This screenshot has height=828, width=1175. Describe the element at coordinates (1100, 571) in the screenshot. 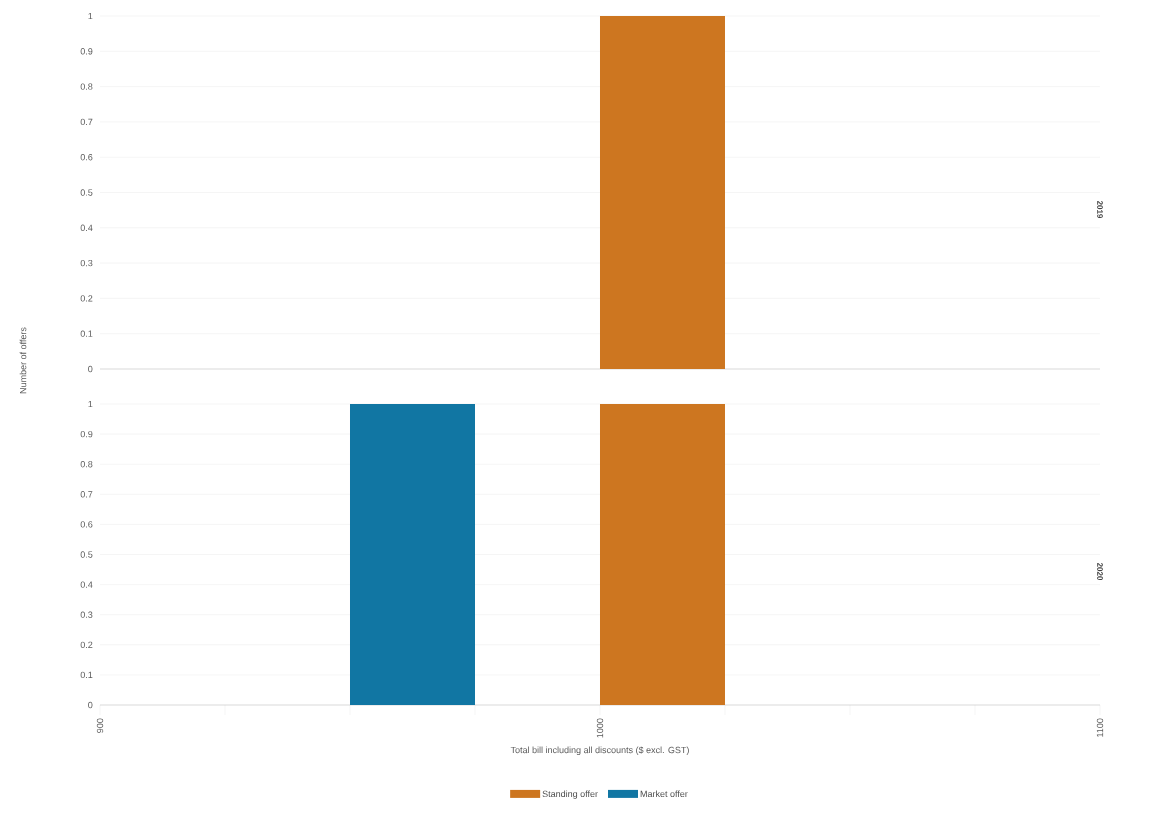

I see `text: 2020` at that location.